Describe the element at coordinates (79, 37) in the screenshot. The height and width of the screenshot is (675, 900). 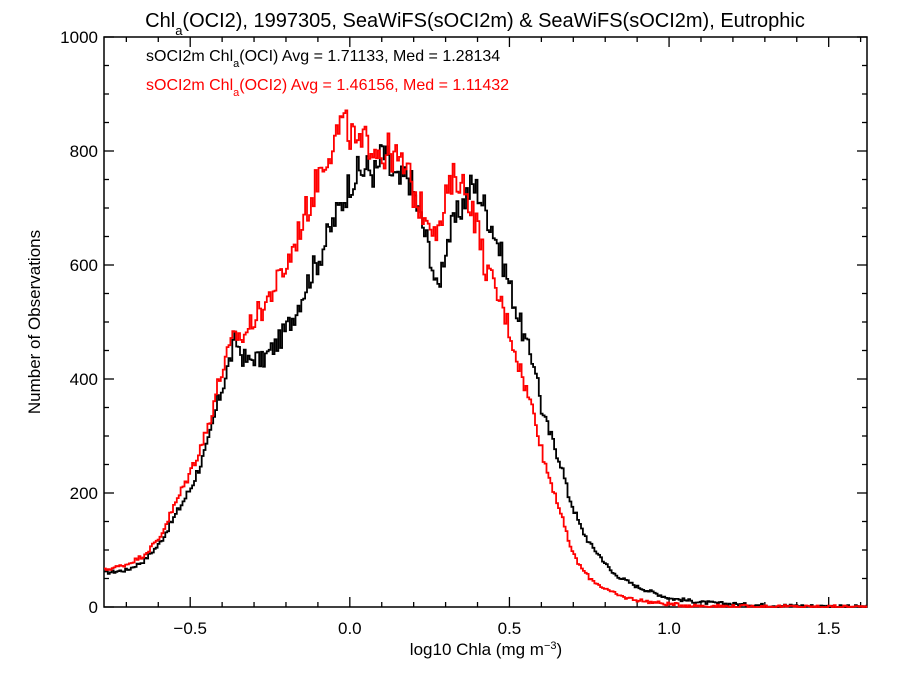
I see `y-tick-label: 1000` at that location.